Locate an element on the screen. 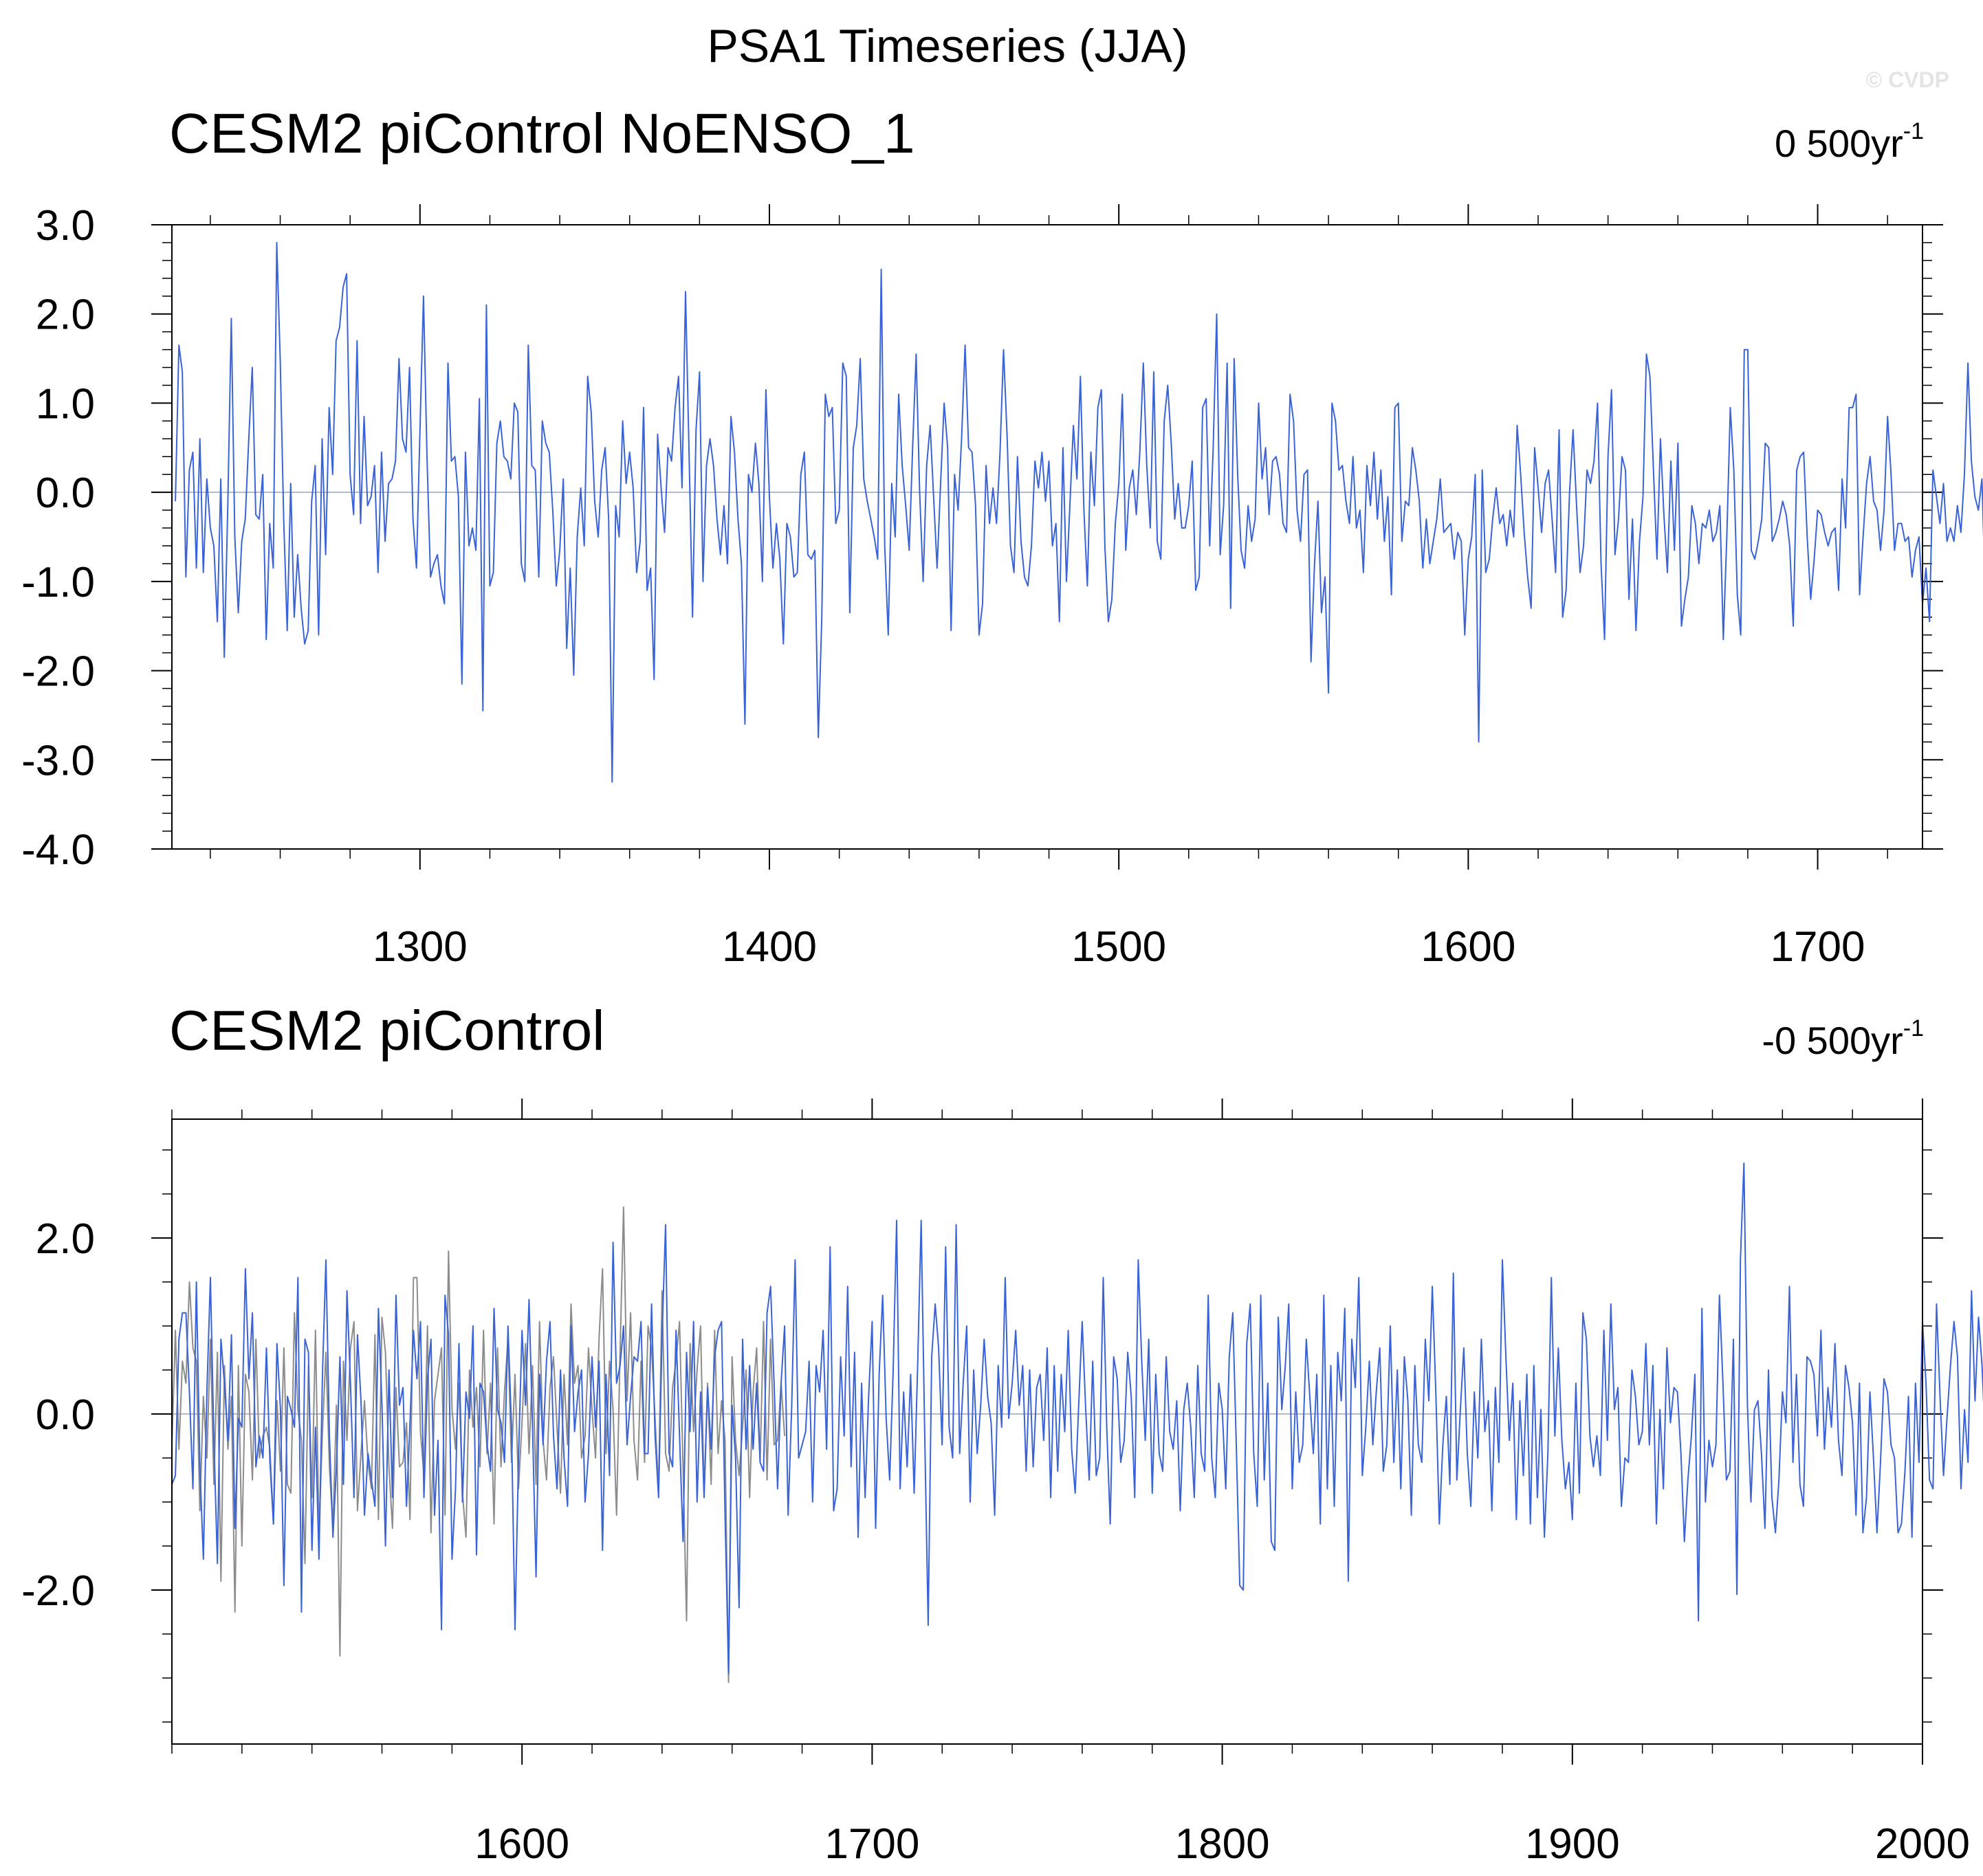  panel-2-trend: -0 500yr-1 is located at coordinates (1843, 1038).